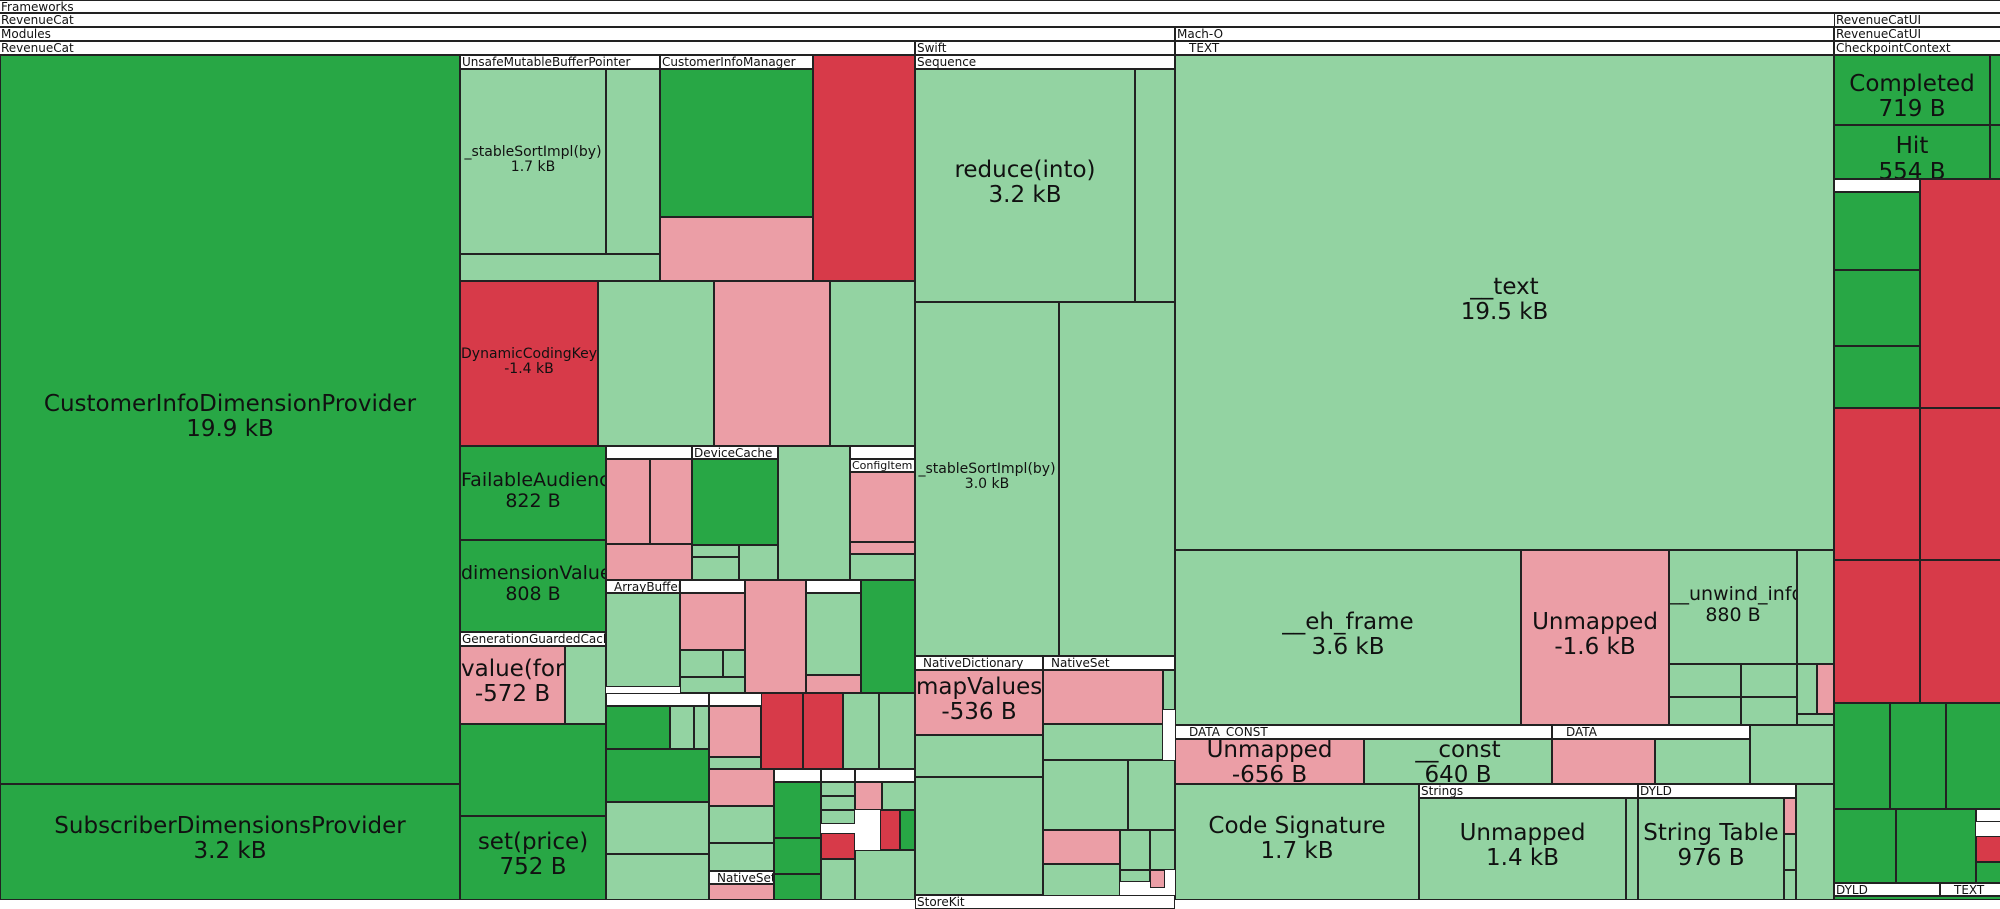  What do you see at coordinates (1000, 6) in the screenshot?
I see `header-frameworks: Frameworks` at bounding box center [1000, 6].